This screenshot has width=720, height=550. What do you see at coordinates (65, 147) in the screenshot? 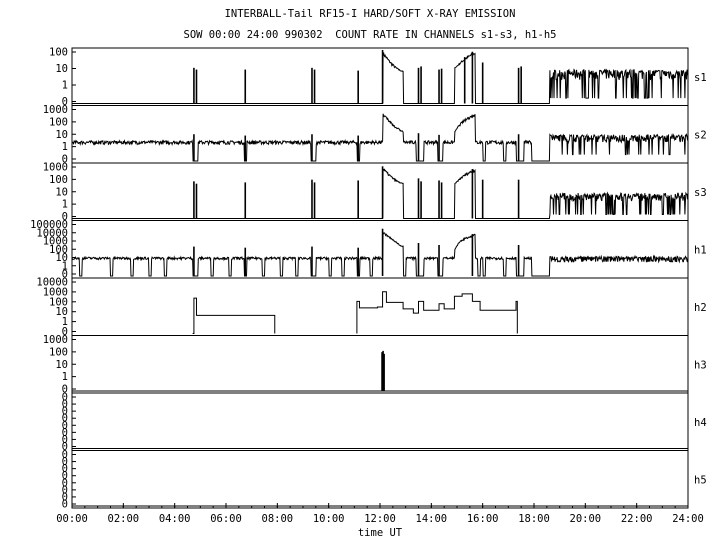
I see `y-tick-label-s2: 1` at bounding box center [65, 147].